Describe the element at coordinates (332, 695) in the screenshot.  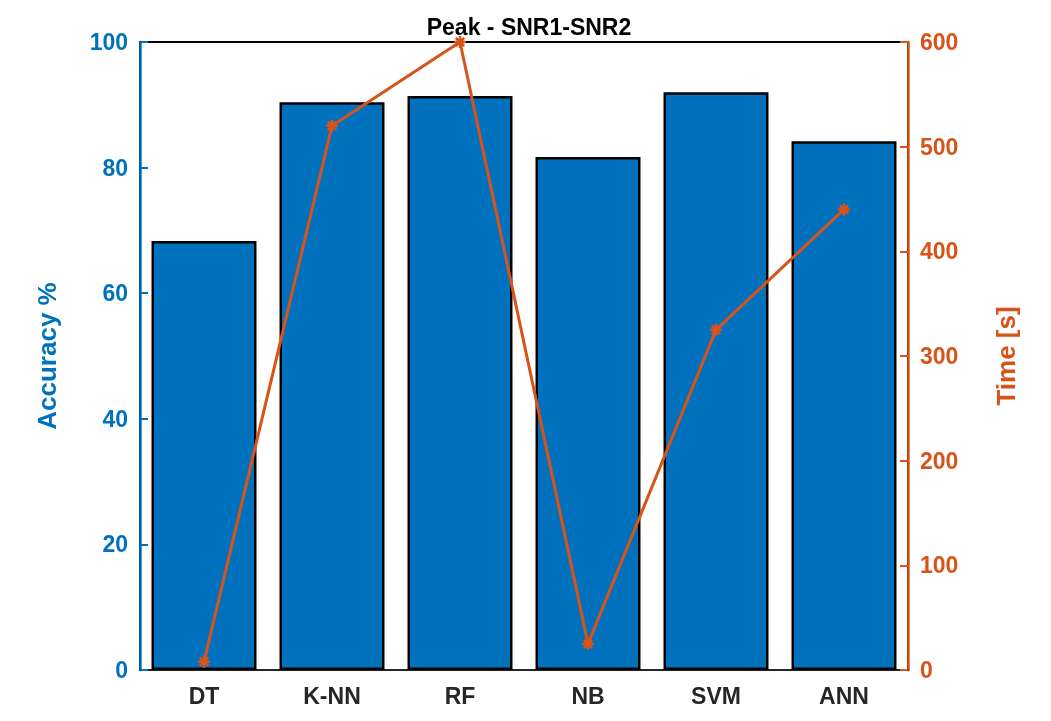
I see `x-tick-label: K-NN` at that location.